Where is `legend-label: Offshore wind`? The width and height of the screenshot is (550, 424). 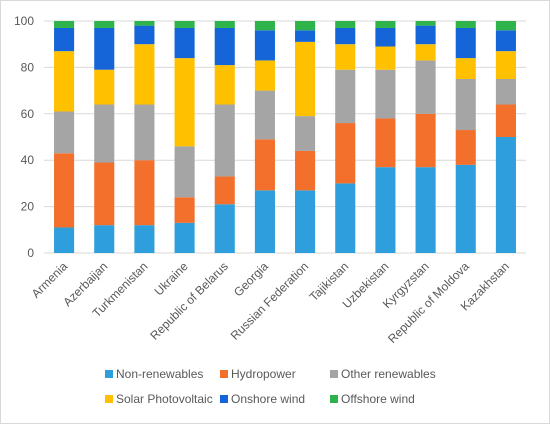
legend-label: Offshore wind is located at coordinates (378, 399).